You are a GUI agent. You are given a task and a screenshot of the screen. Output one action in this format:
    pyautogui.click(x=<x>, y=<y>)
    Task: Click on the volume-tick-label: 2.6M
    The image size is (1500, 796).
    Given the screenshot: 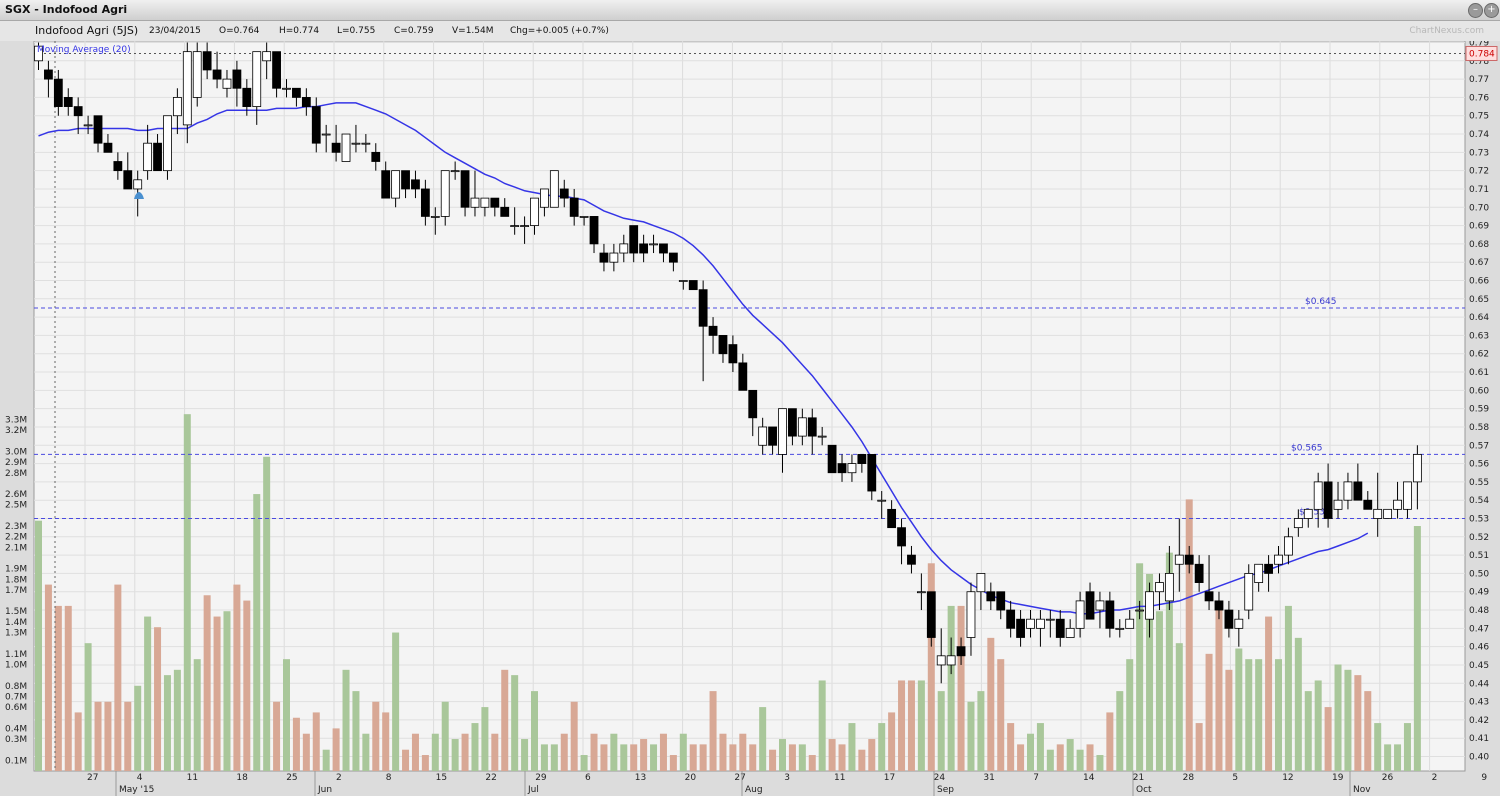 What is the action you would take?
    pyautogui.click(x=16, y=495)
    